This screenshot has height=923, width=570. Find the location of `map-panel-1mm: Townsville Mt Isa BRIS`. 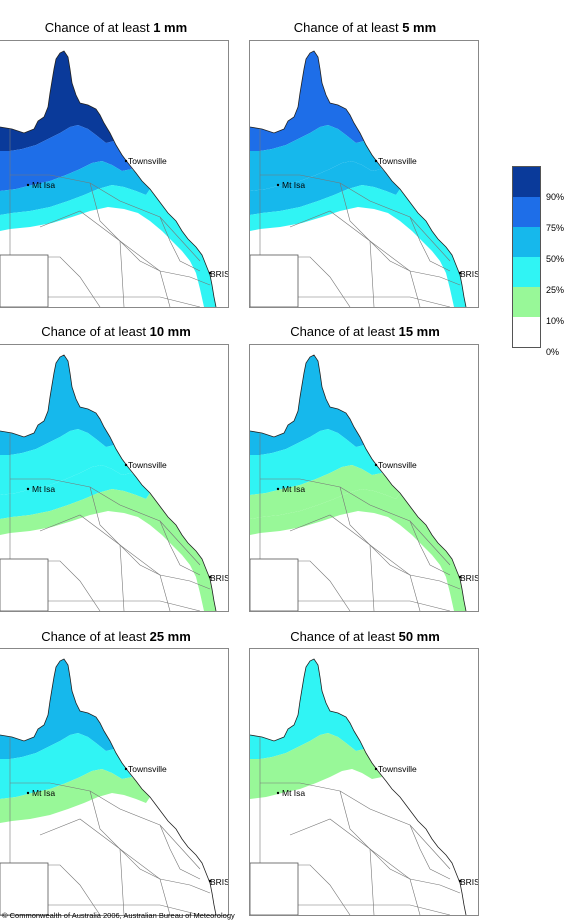

map-panel-1mm: Townsville Mt Isa BRIS is located at coordinates (114, 174).